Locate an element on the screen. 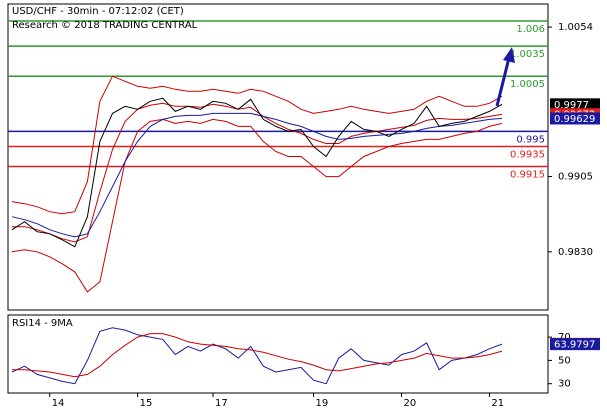  forecast-arrow is located at coordinates (503, 82).